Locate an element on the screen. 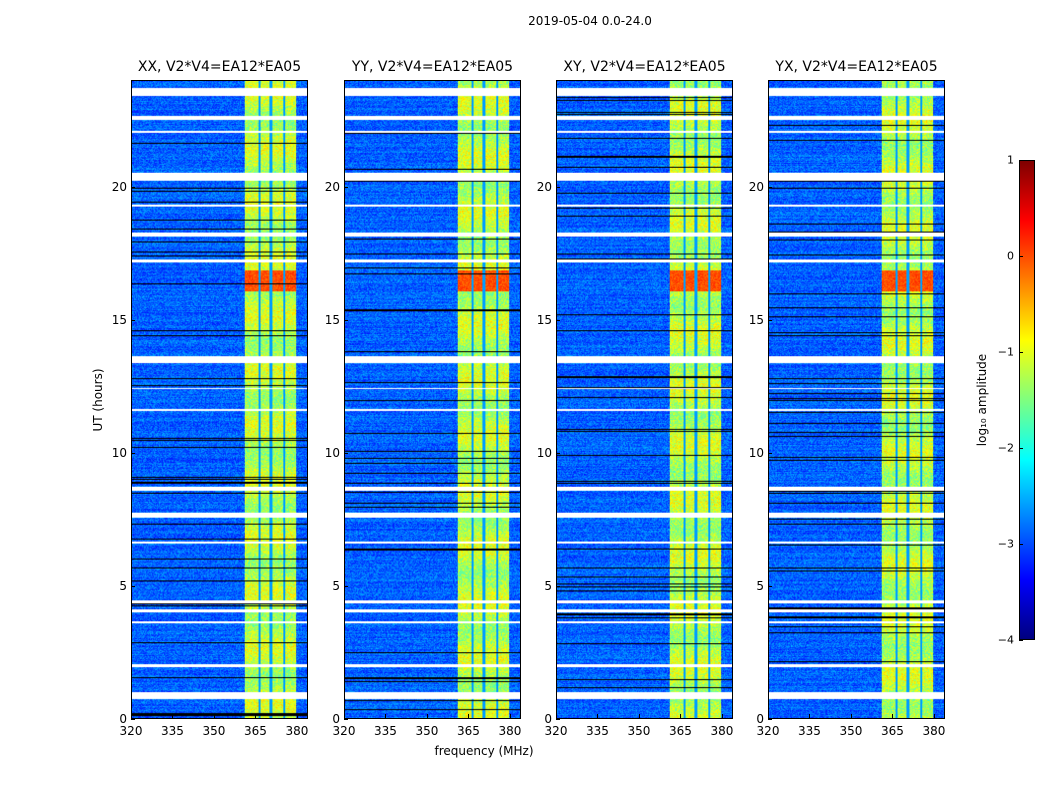 Image resolution: width=1050 pixels, height=800 pixels. panel-title: XX, V2*V4=EA12*EA05 is located at coordinates (219, 67).